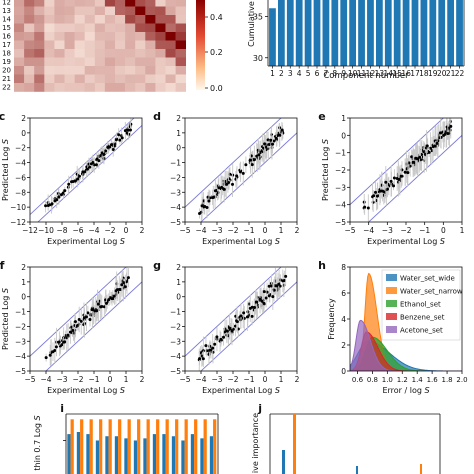 The height and width of the screenshot is (474, 474). Describe the element at coordinates (6, 11) in the screenshot. I see `heatmap-row-label: 13` at that location.